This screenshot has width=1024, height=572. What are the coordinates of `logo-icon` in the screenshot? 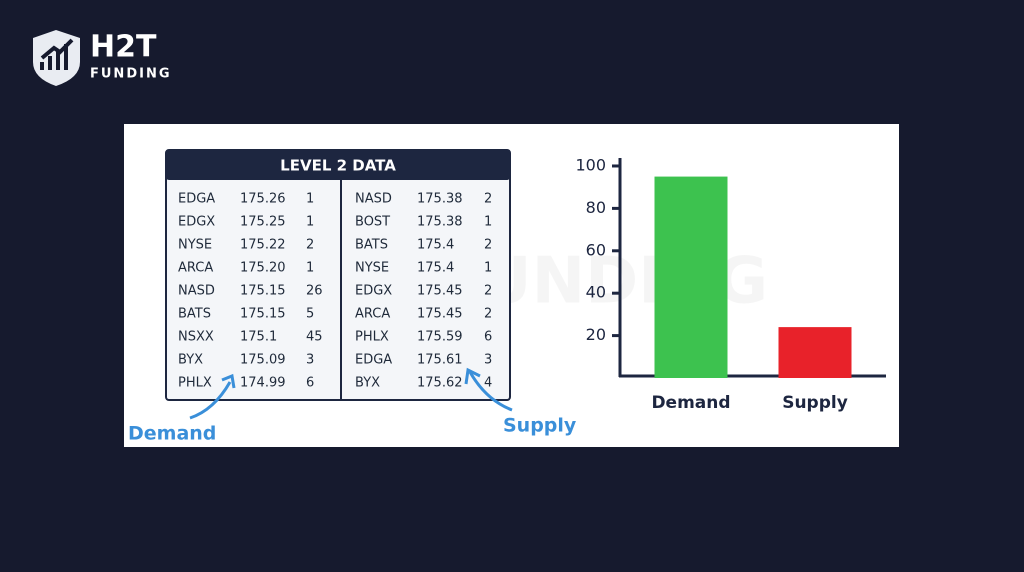 It's located at (57, 54).